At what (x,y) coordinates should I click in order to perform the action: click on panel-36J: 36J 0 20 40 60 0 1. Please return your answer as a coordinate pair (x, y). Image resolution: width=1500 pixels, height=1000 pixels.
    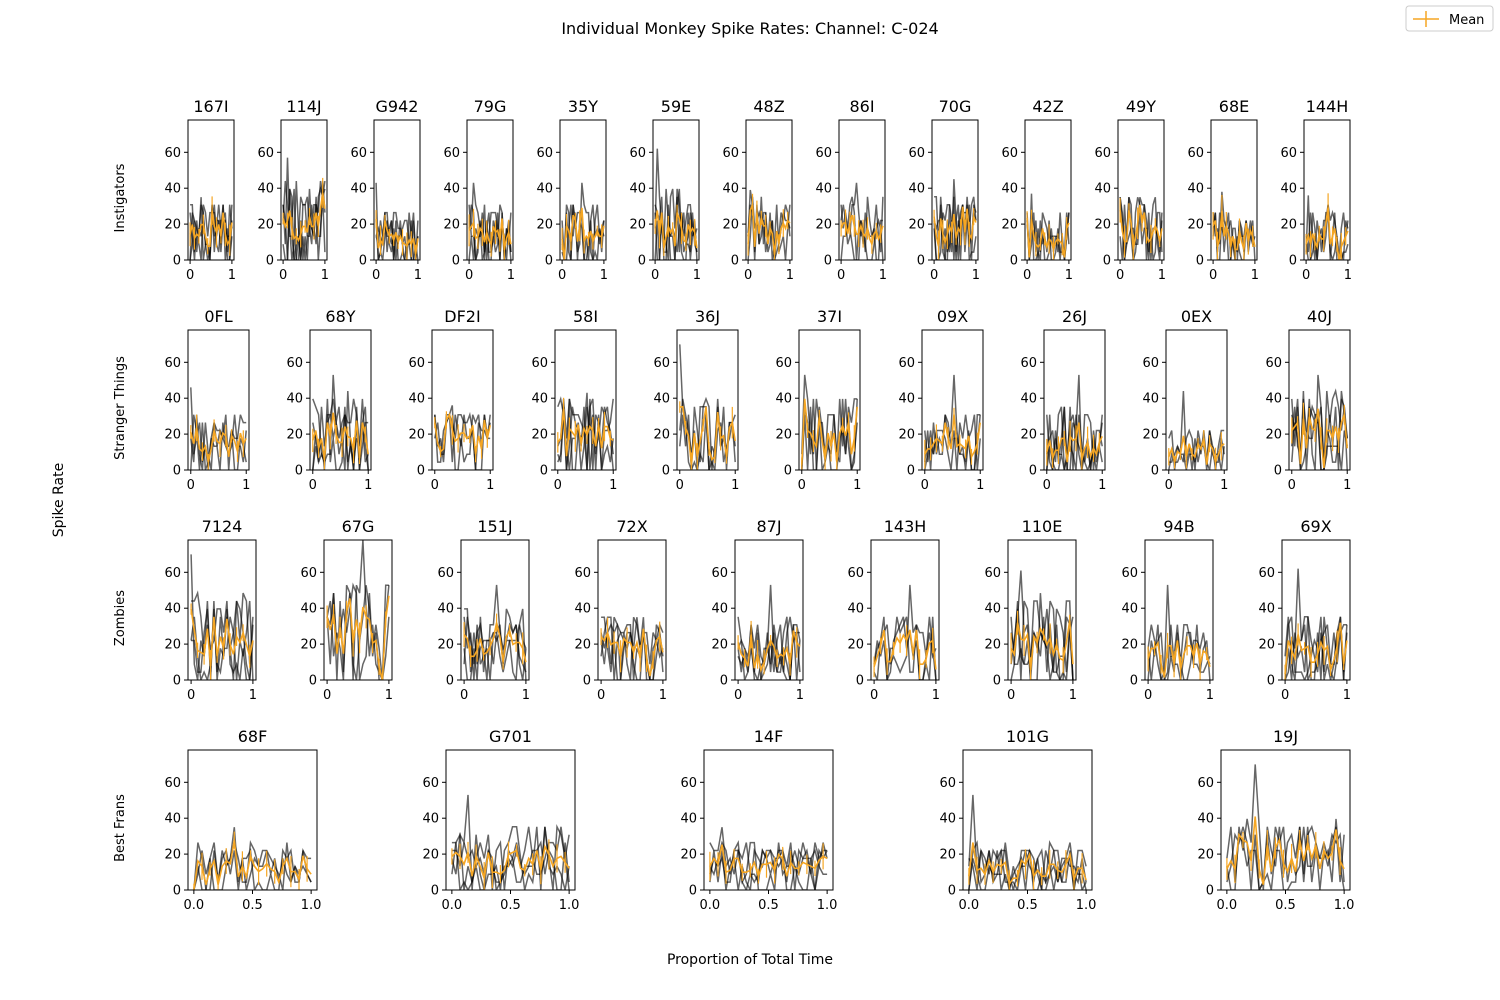
    Looking at the image, I should click on (696, 400).